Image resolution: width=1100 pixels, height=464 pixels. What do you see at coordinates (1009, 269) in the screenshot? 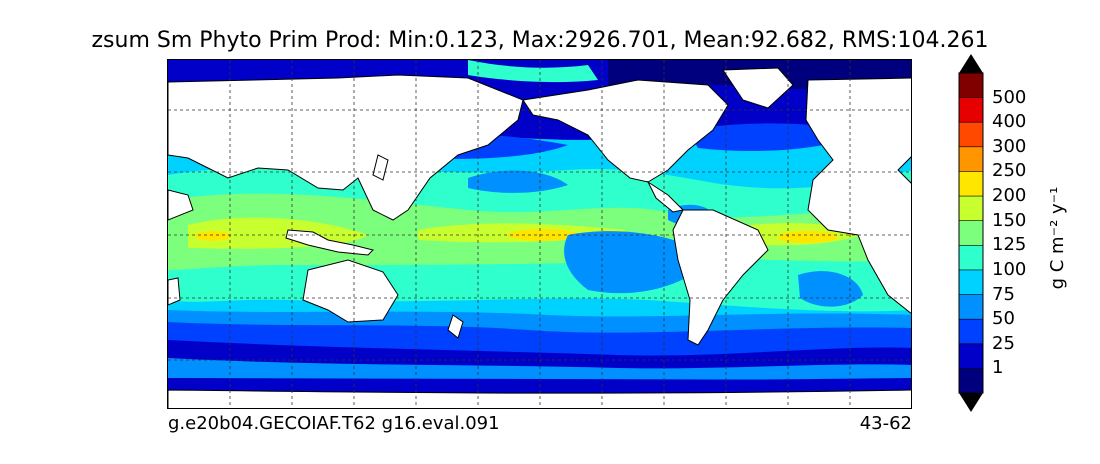
I see `colorbar-tick-label: 100` at bounding box center [1009, 269].